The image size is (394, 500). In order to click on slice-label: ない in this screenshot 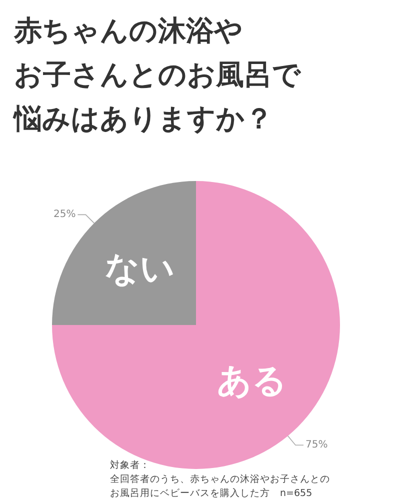, I will do `click(139, 268)`.